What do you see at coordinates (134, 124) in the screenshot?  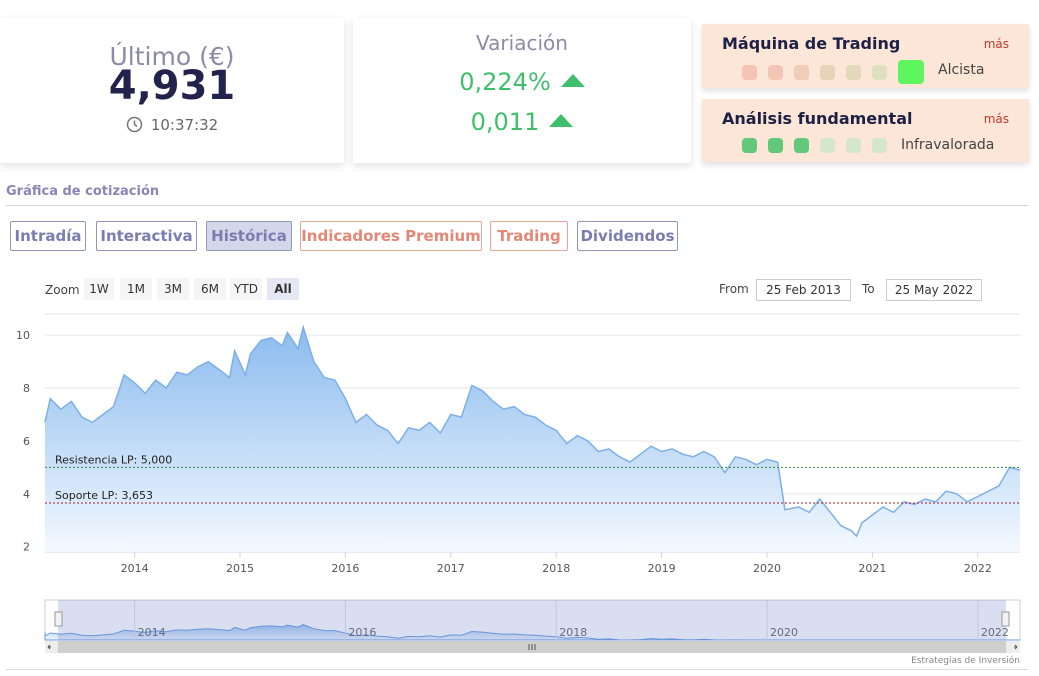 I see `clock-icon` at bounding box center [134, 124].